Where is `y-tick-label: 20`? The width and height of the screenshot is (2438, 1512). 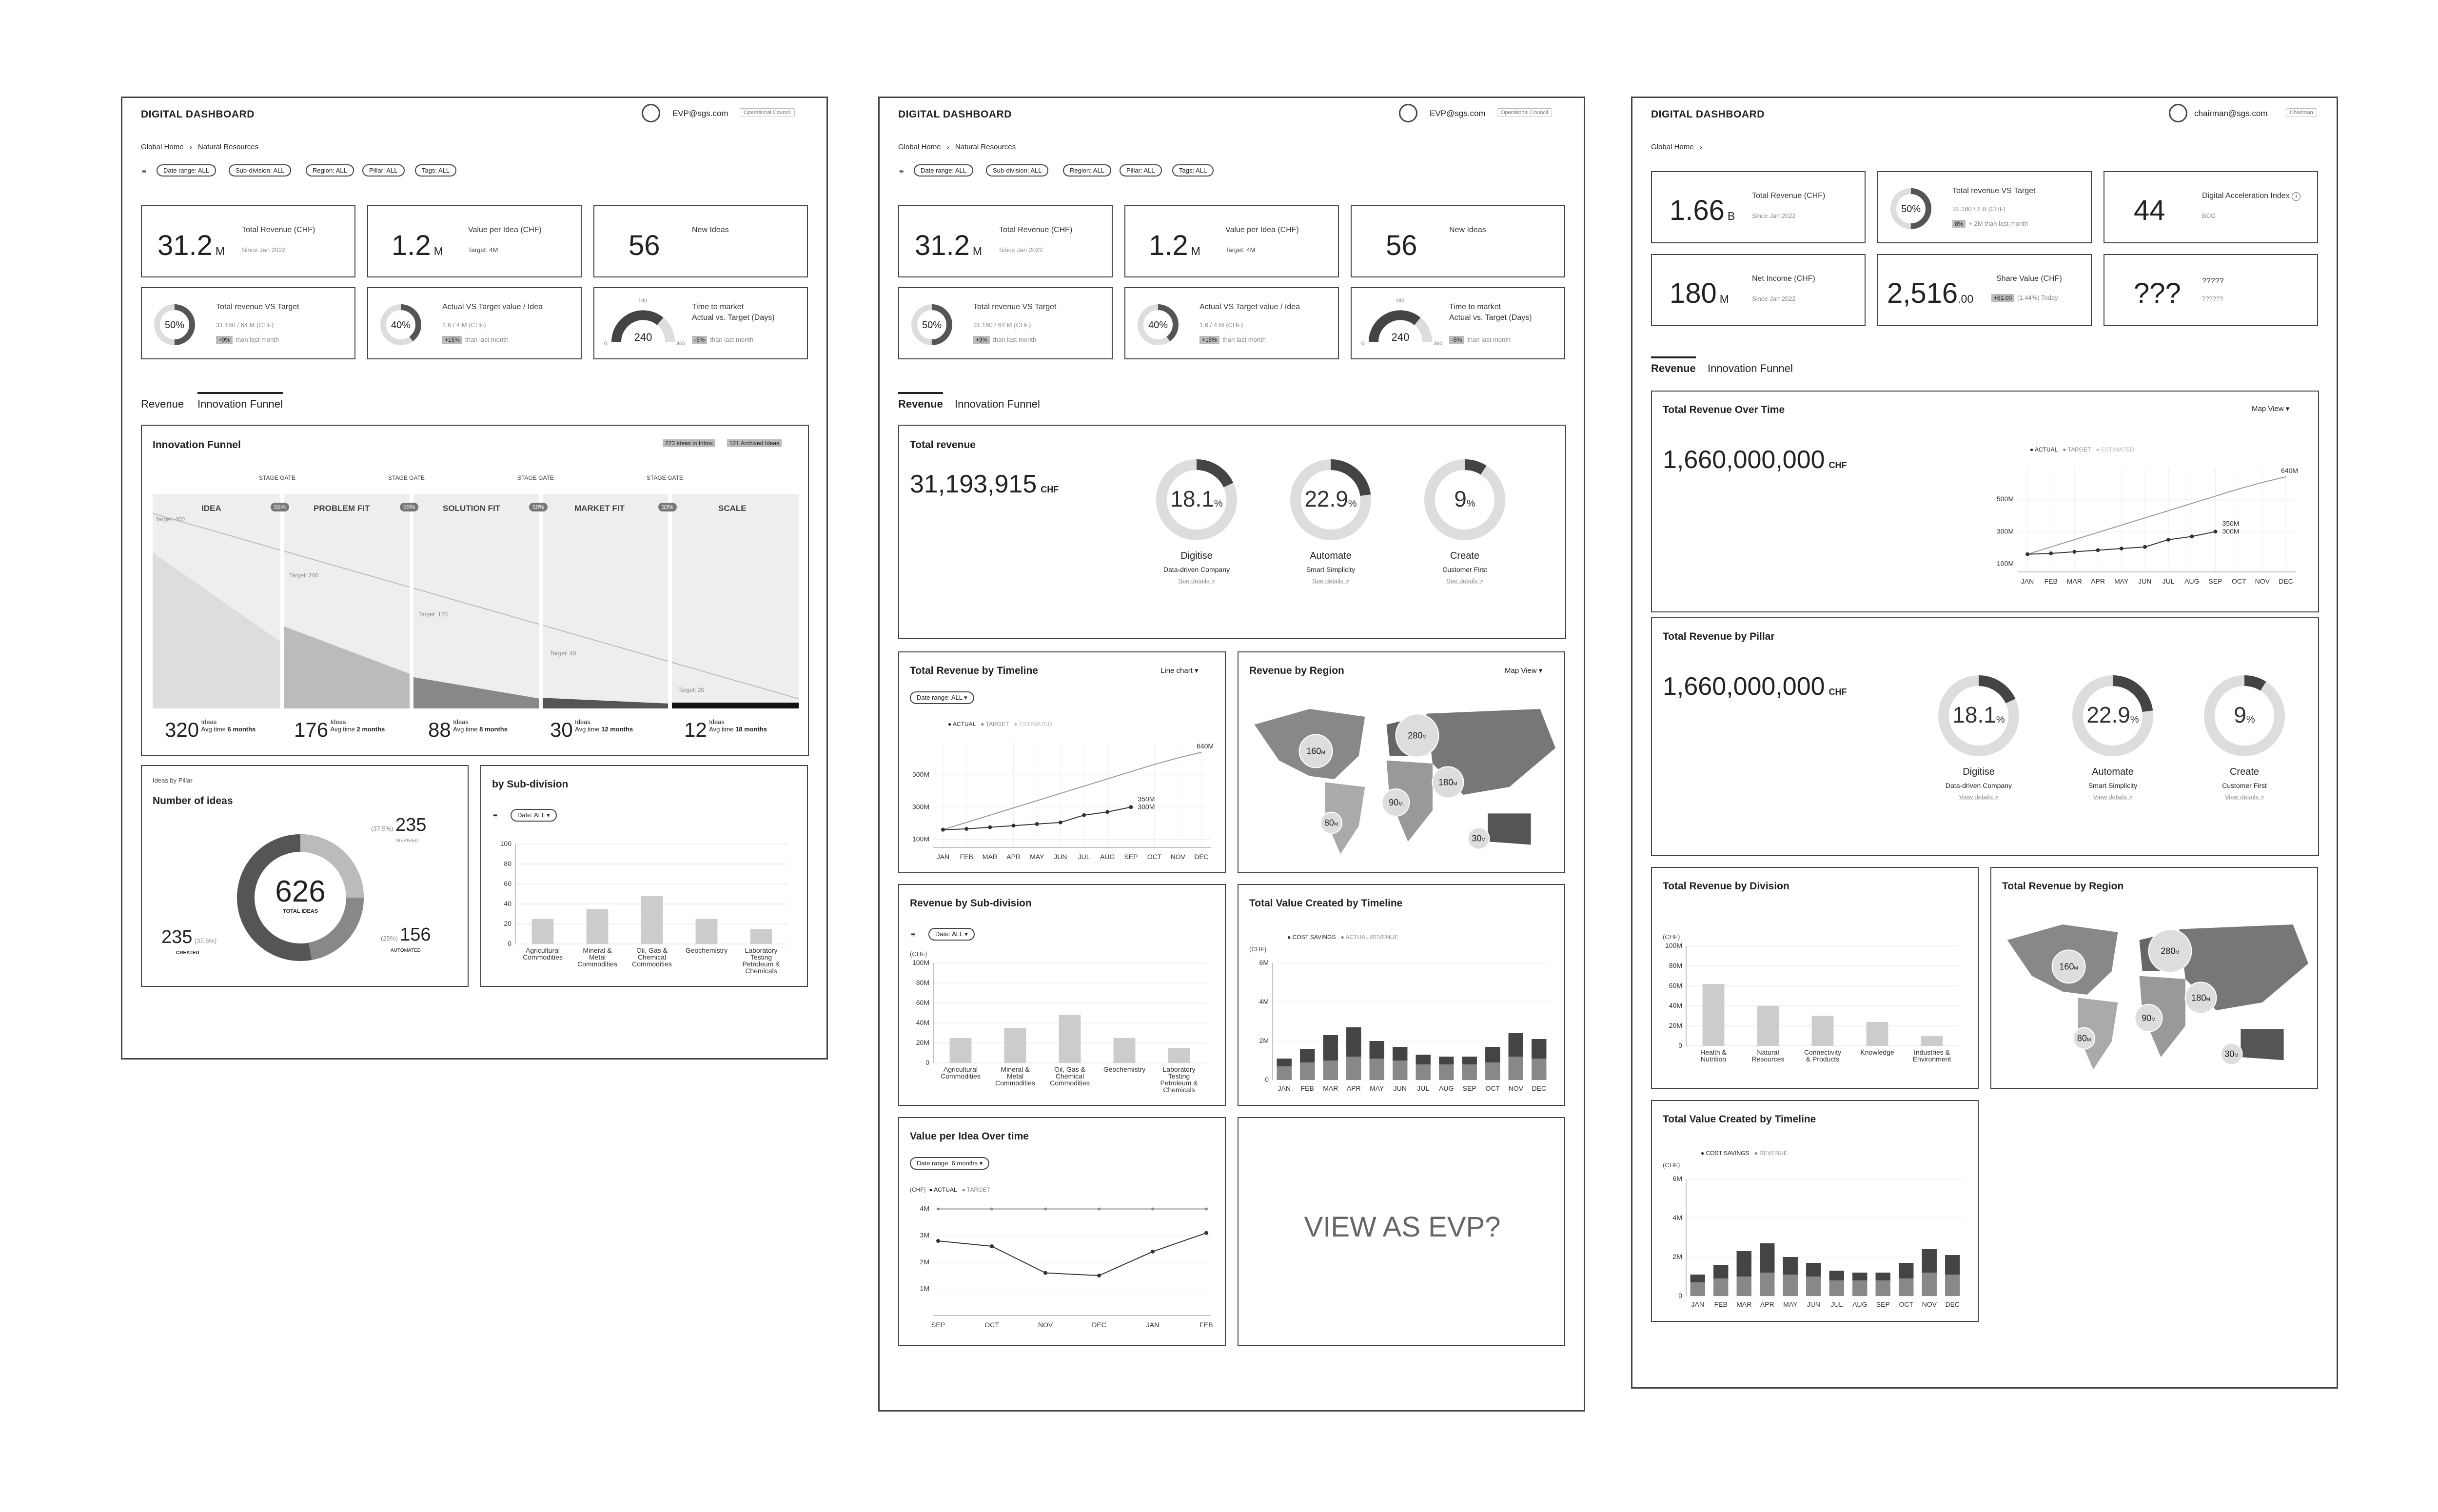
y-tick-label: 20 is located at coordinates (507, 923).